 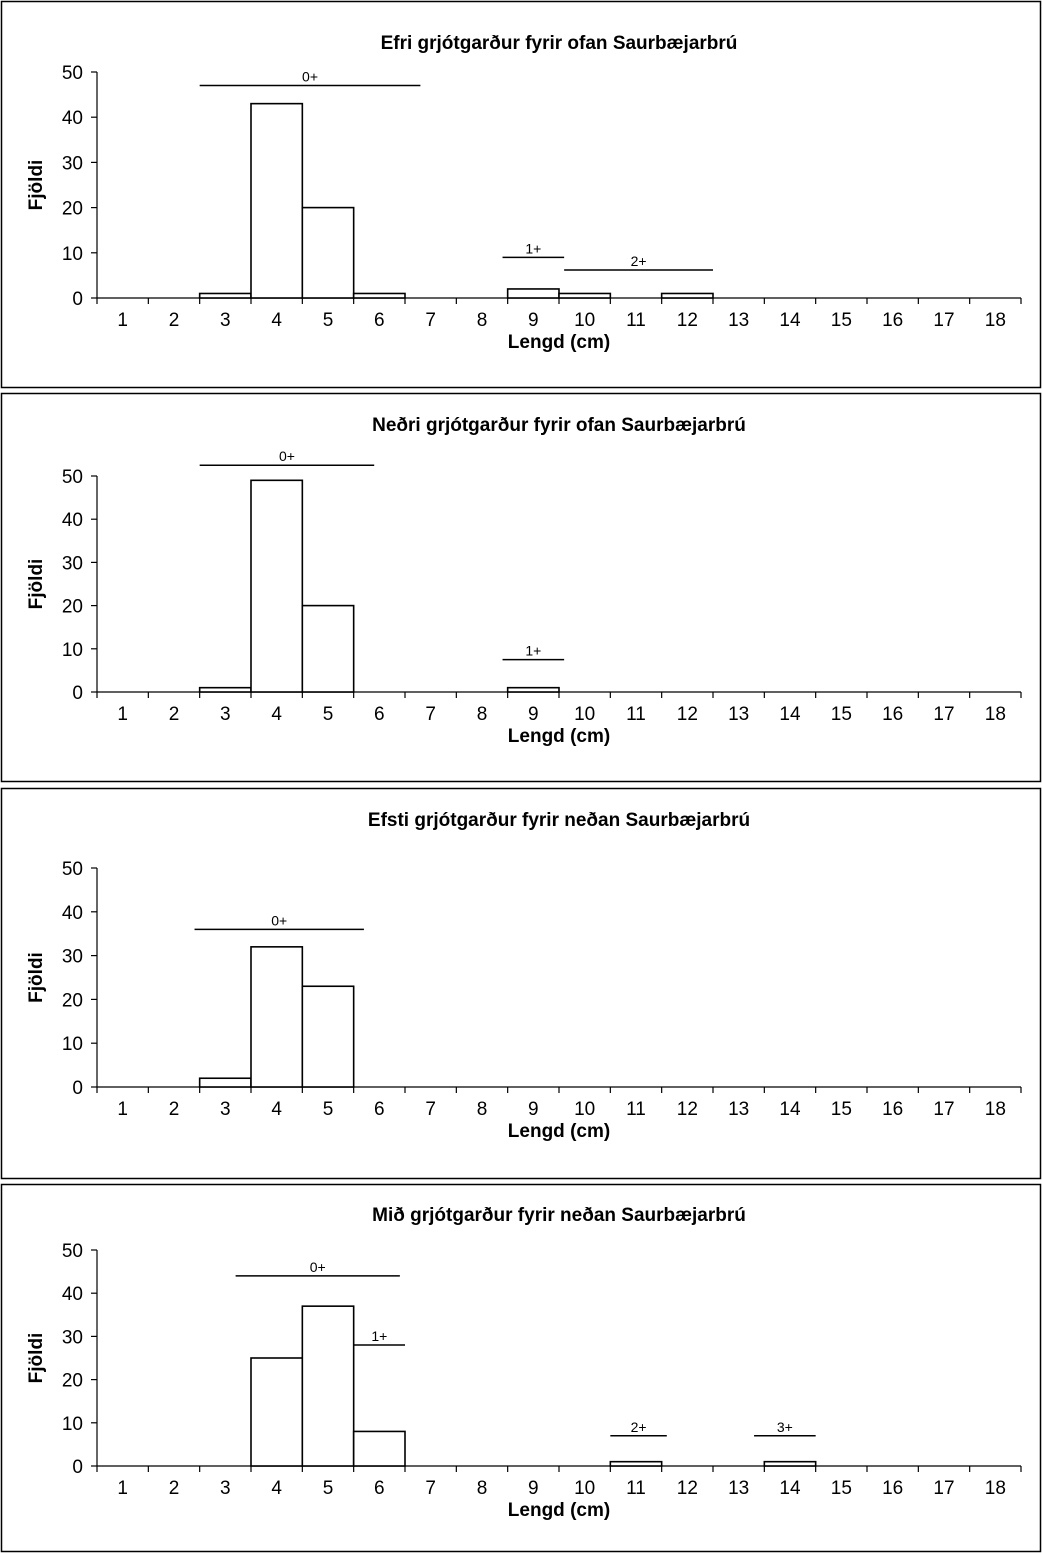 What do you see at coordinates (785, 1427) in the screenshot?
I see `age-group-label: 3+` at bounding box center [785, 1427].